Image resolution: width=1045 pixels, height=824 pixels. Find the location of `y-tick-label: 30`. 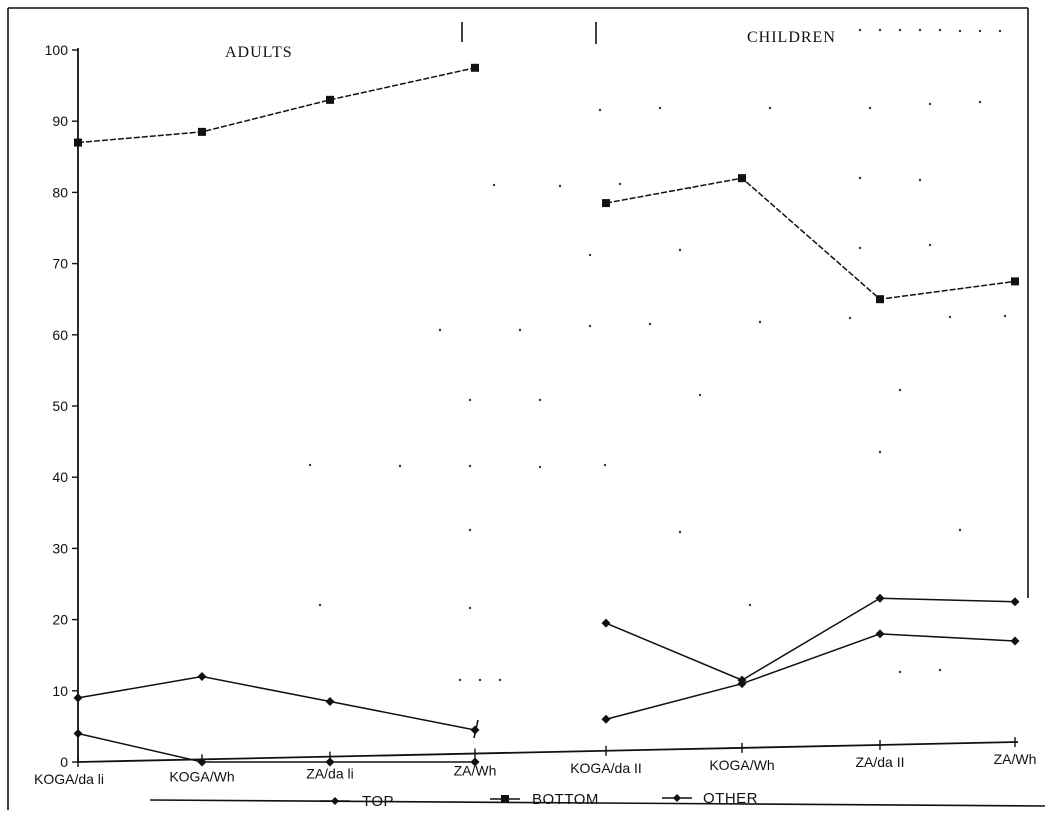

y-tick-label: 30 is located at coordinates (60, 548).